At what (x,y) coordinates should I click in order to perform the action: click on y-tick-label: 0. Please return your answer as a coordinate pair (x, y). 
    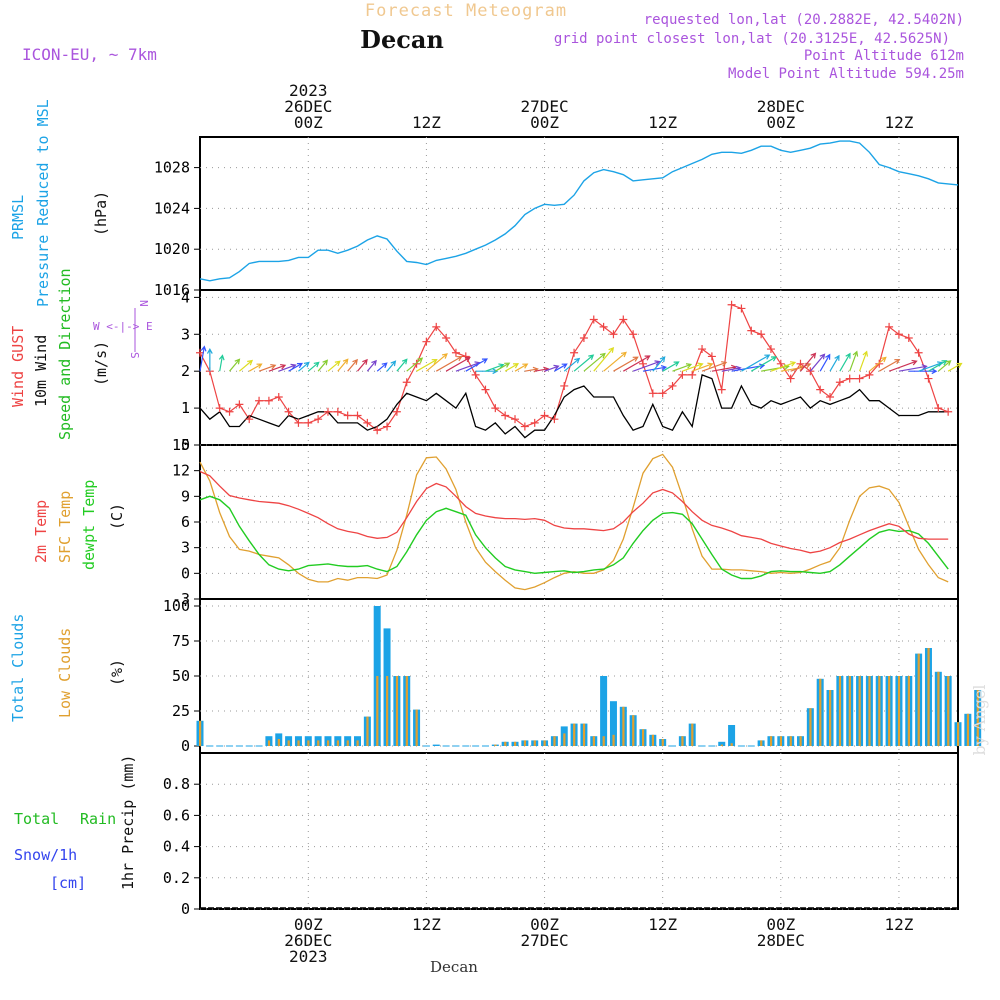
    Looking at the image, I should click on (185, 746).